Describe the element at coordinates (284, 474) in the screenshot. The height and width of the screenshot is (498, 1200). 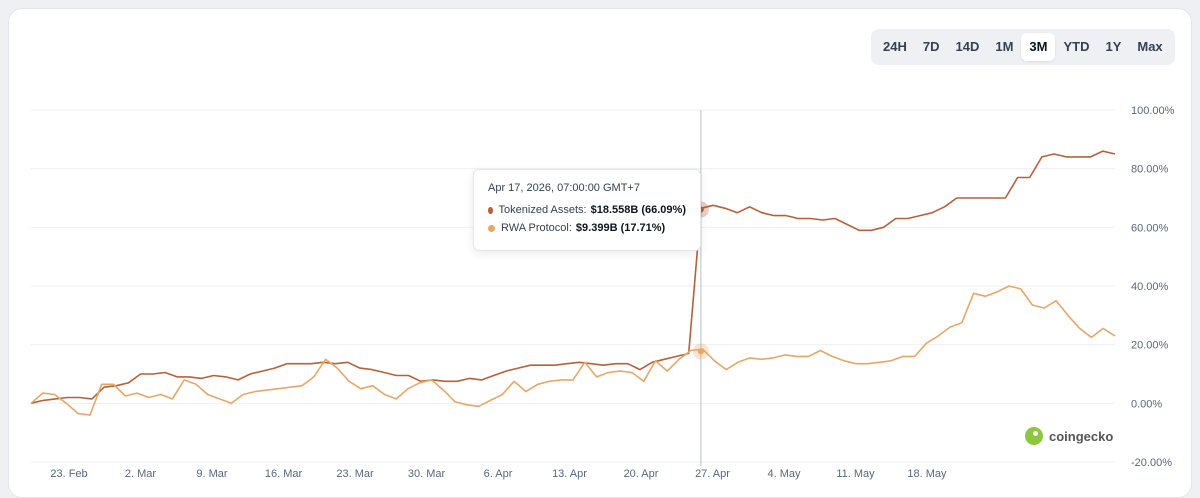
I see `x-tick-label: 16. Mar` at that location.